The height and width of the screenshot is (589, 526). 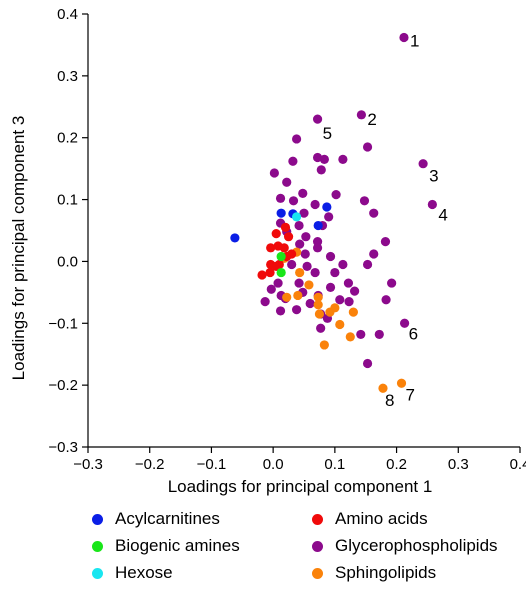 What do you see at coordinates (281, 272) in the screenshot?
I see `data-point-biogenic-amines` at bounding box center [281, 272].